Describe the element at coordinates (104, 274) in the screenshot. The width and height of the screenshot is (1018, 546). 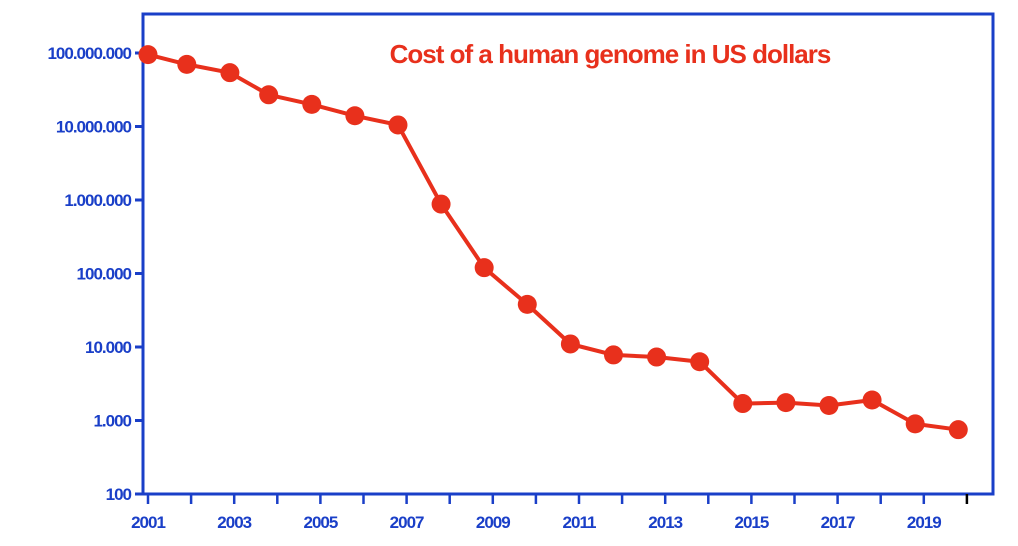
I see `y-tick-label: 100.000` at that location.